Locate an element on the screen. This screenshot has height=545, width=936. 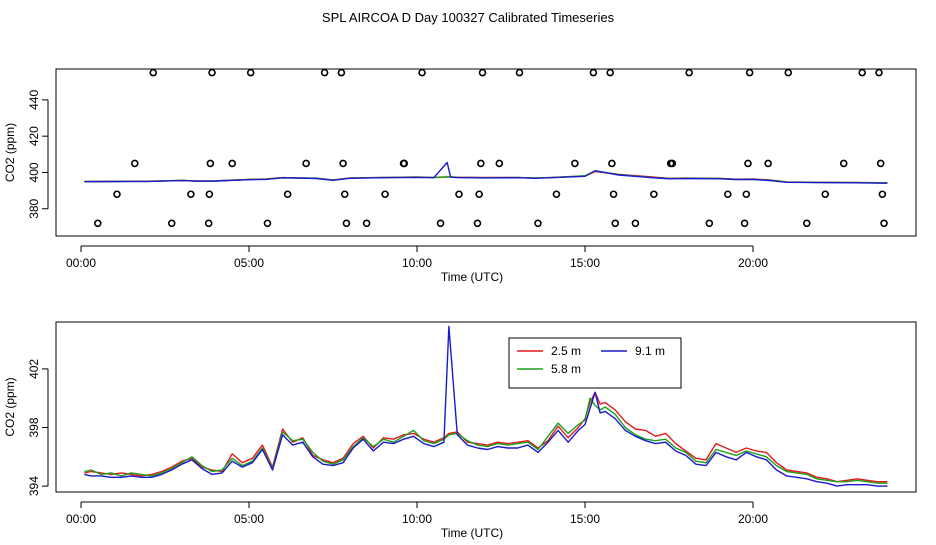
y-tick-label: 398 is located at coordinates (34, 427).